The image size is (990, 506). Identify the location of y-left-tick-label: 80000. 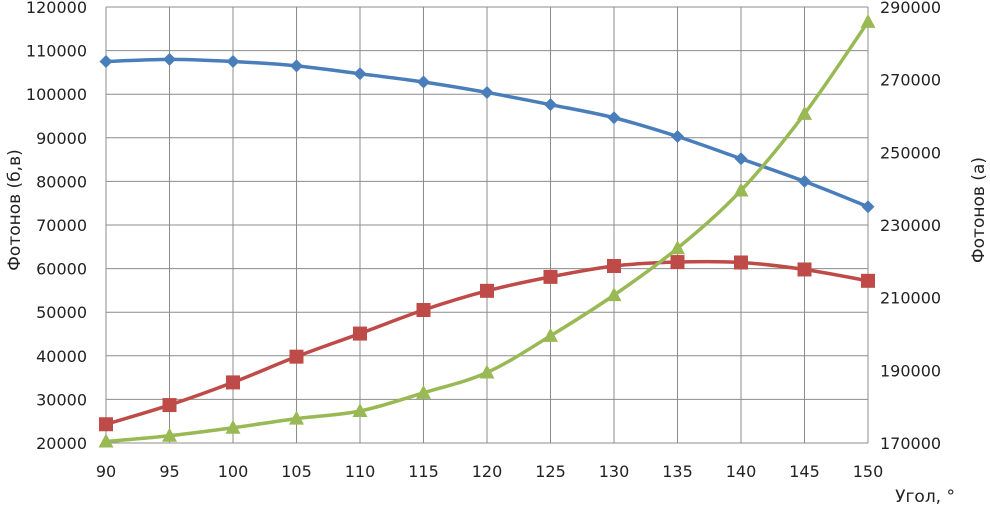
(61, 181).